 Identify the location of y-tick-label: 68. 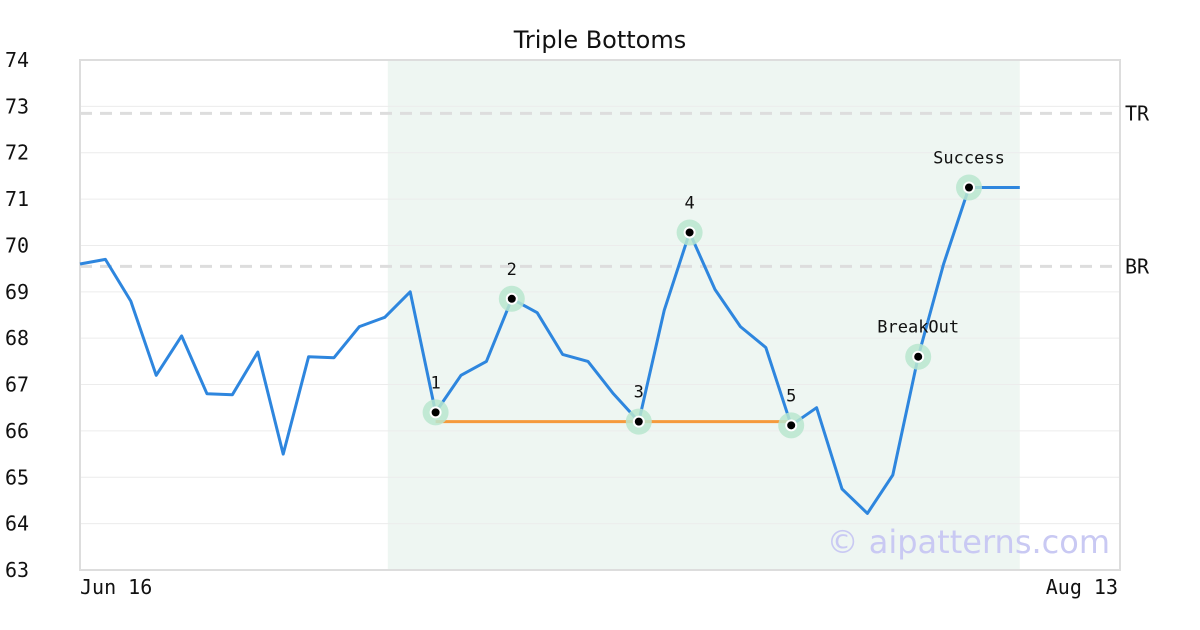
(17, 338).